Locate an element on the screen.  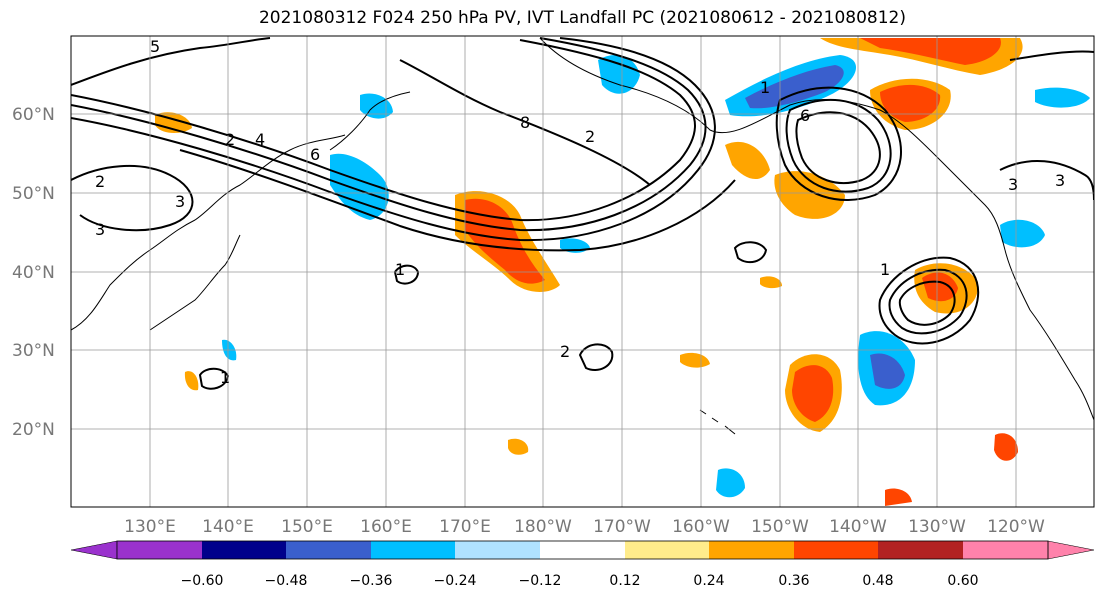
east-contour is located at coordinates (1051, 55).